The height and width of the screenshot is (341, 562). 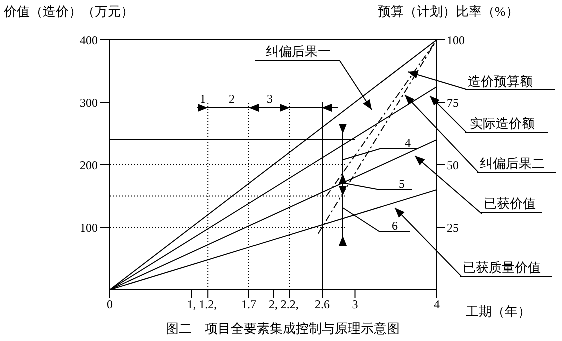 What do you see at coordinates (502, 123) in the screenshot?
I see `text: 实际造价额` at bounding box center [502, 123].